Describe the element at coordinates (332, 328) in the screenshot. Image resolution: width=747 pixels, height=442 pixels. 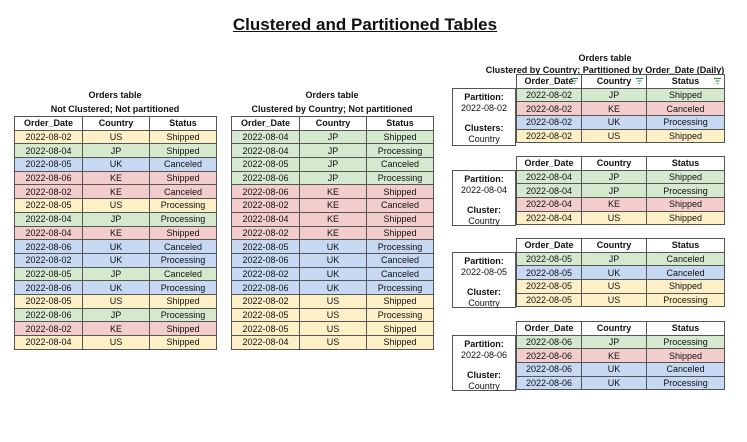
I see `table-row: 2022-08-05 US Shipped` at that location.